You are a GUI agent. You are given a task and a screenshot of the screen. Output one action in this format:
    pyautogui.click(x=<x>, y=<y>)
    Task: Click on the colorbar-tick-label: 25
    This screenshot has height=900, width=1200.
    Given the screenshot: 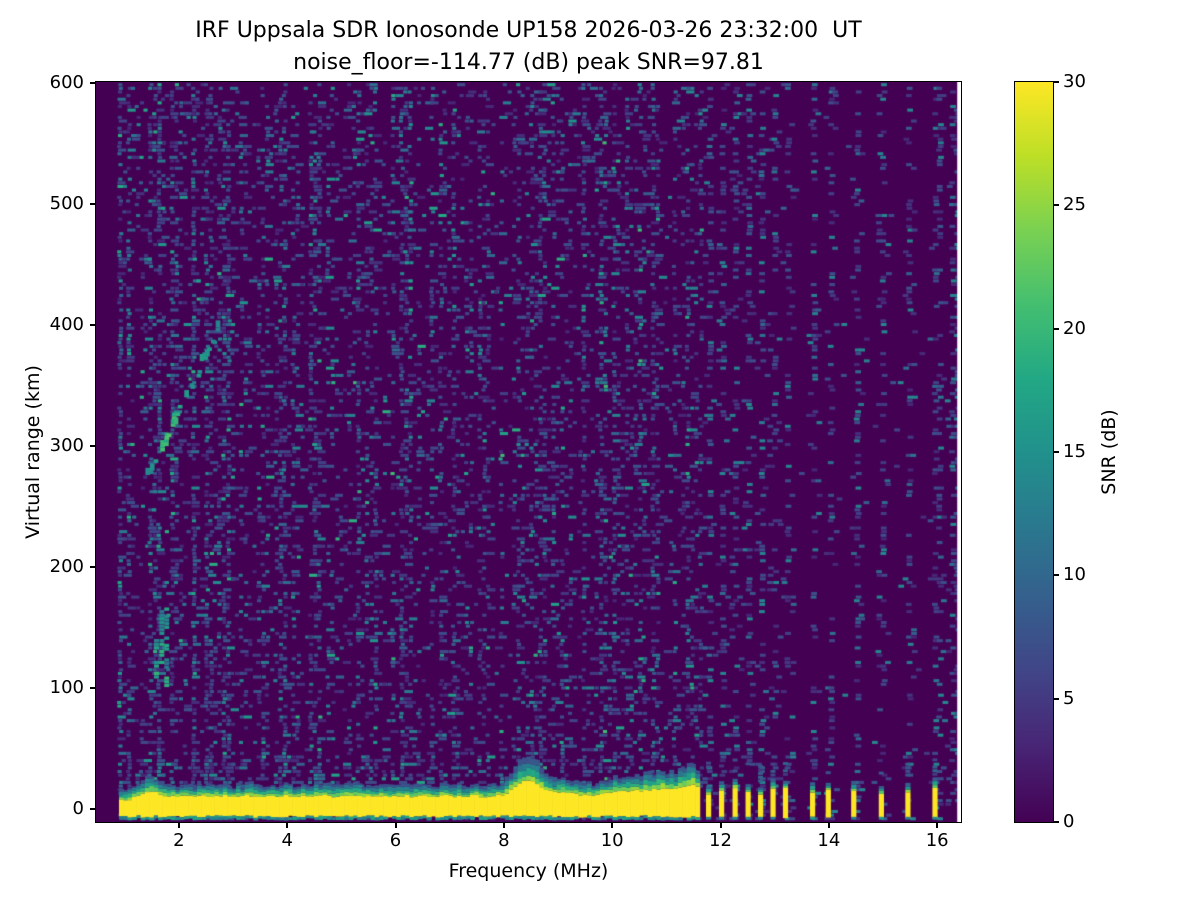 What is the action you would take?
    pyautogui.click(x=1074, y=205)
    